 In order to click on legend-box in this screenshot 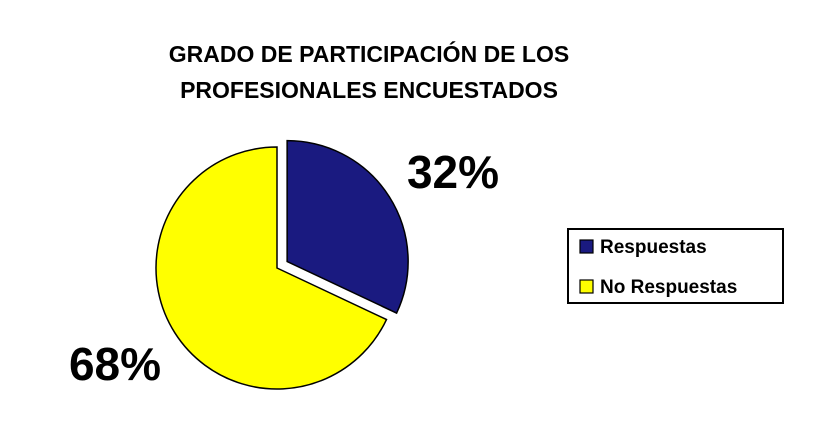, I will do `click(675, 266)`.